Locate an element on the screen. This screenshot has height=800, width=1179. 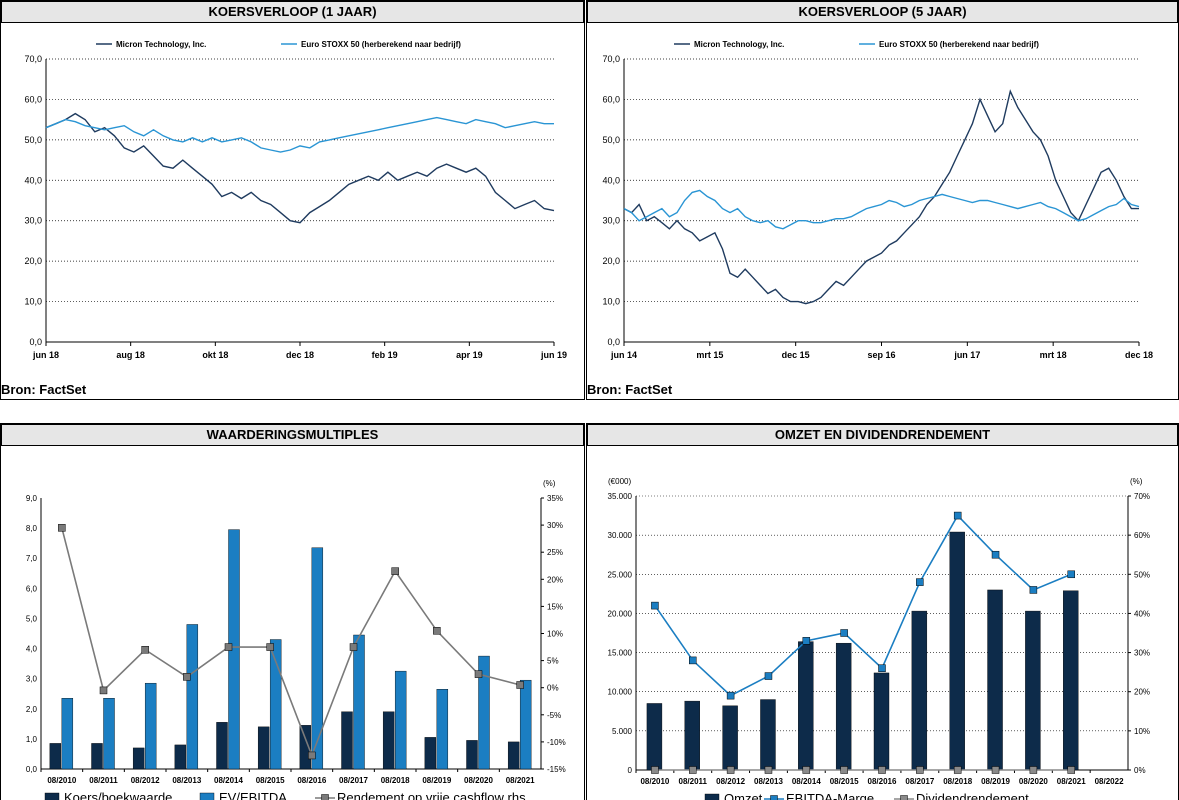
y-tick-label: 0,0 is located at coordinates (32, 769).